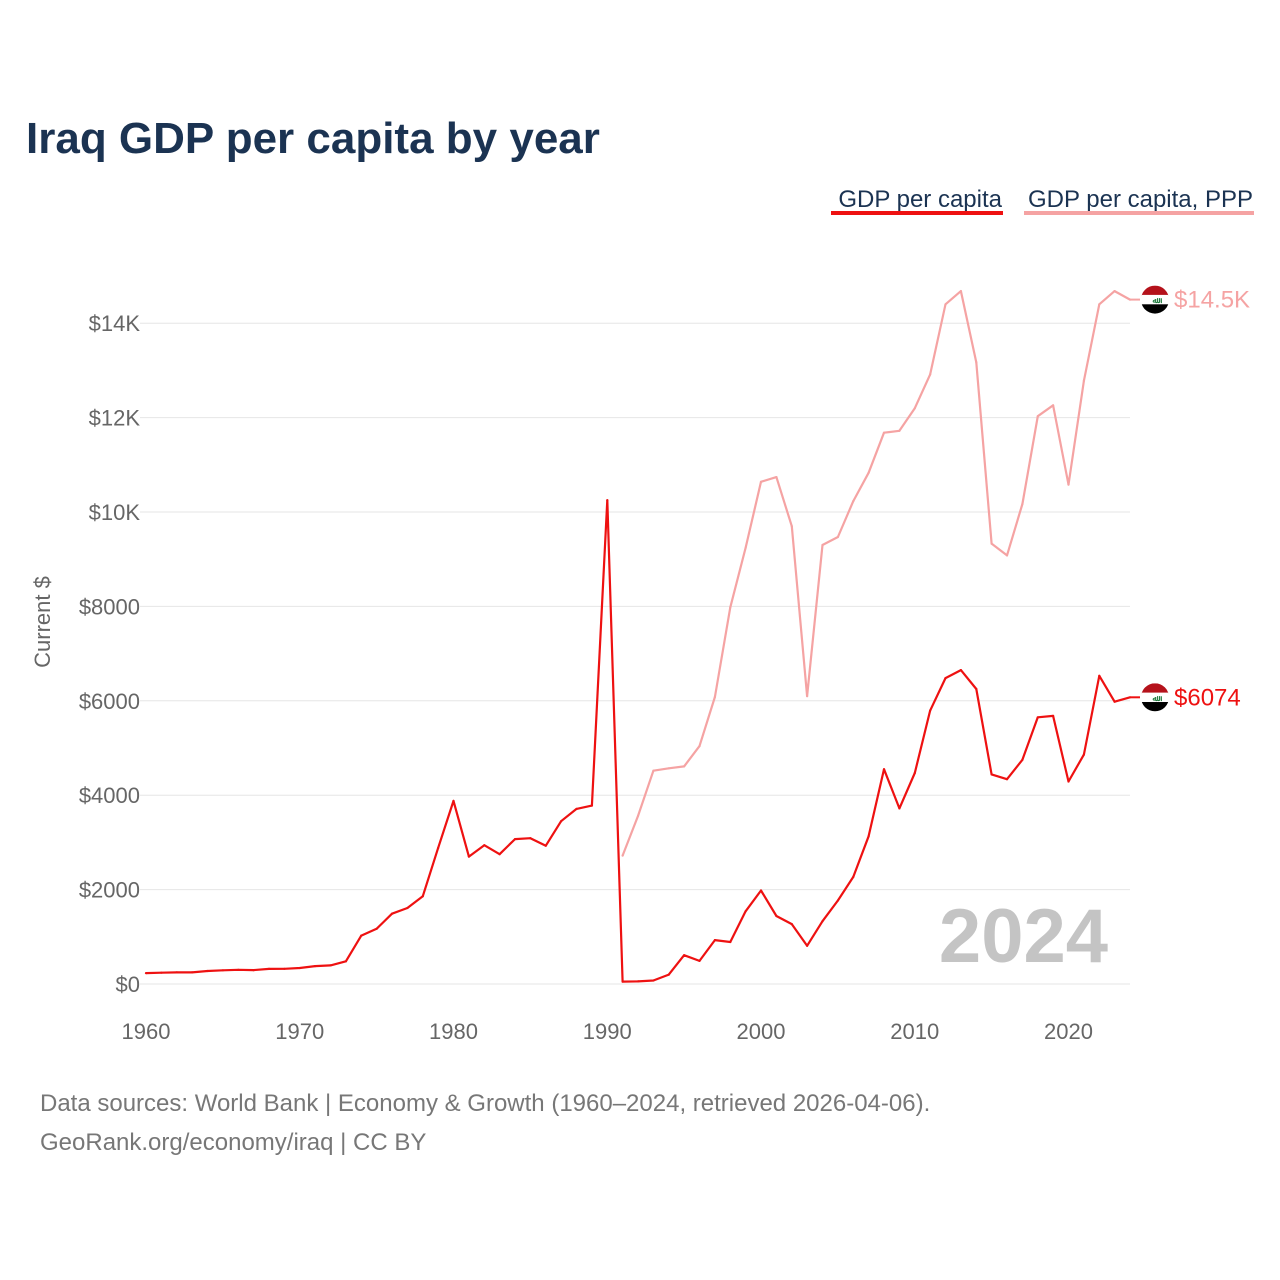 This screenshot has width=1280, height=1280. I want to click on x-tick-label: 2020, so click(1068, 1031).